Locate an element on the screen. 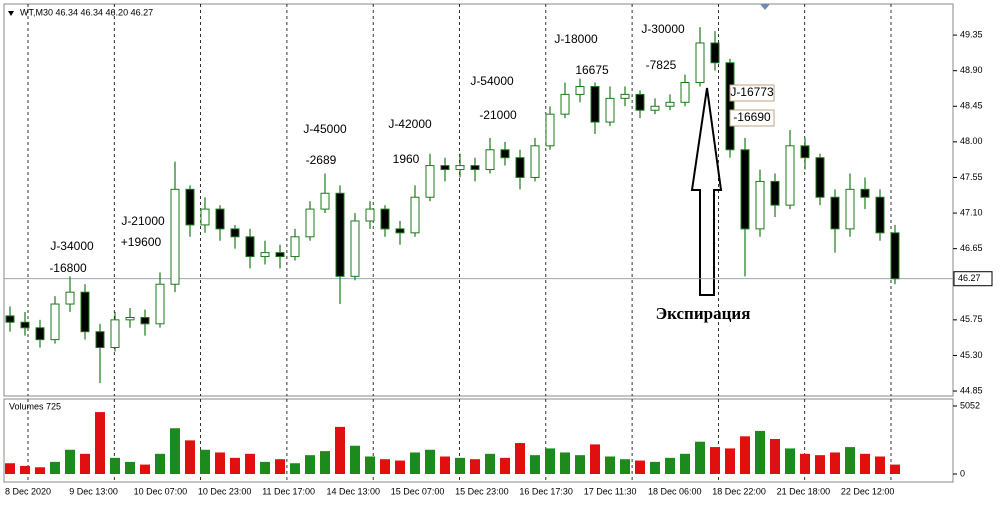 The height and width of the screenshot is (511, 1001). x-tick-label: 10 Dec 07:00 is located at coordinates (161, 491).